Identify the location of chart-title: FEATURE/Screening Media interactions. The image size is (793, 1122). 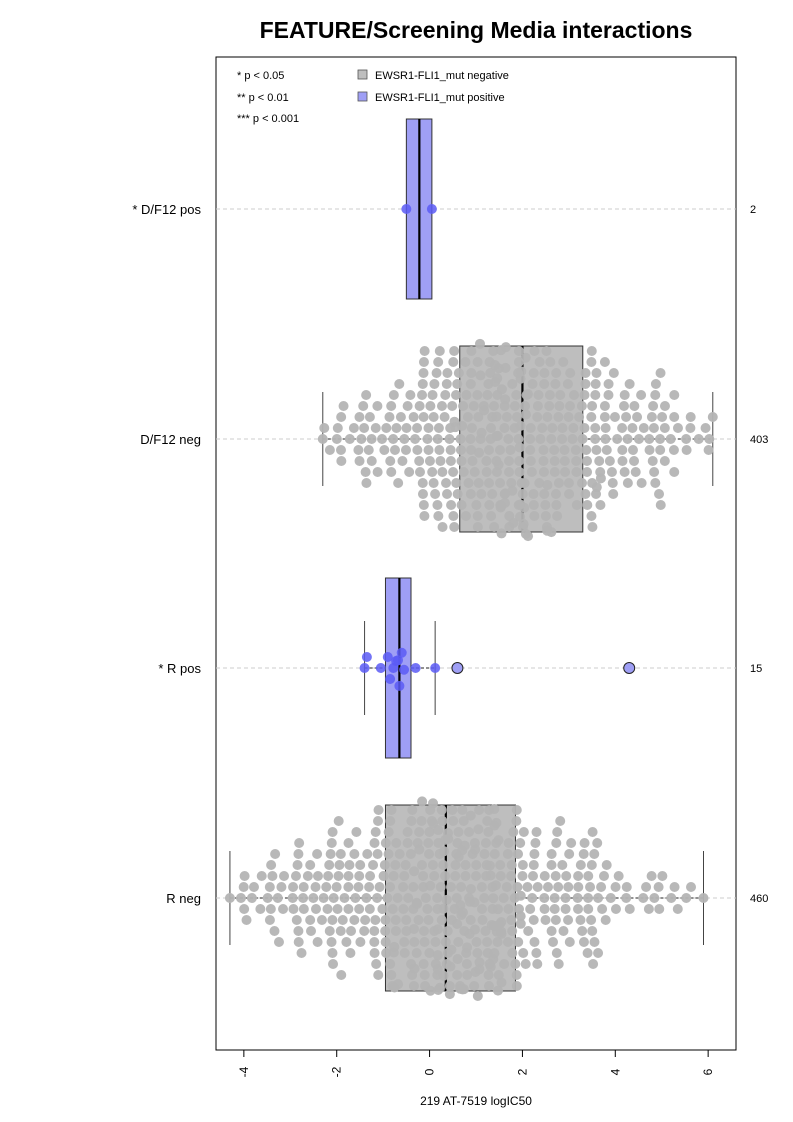
(476, 30).